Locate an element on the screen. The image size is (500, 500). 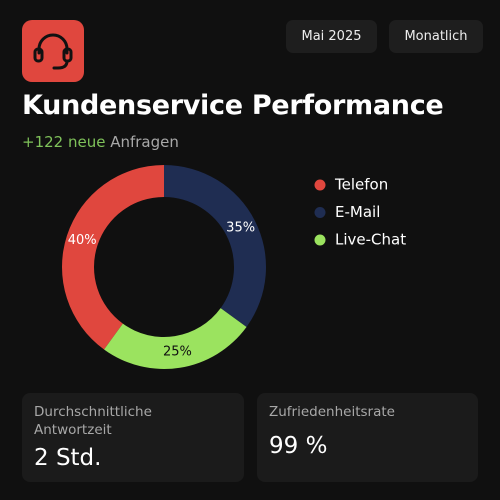
legend-label: Live-Chat is located at coordinates (370, 240).